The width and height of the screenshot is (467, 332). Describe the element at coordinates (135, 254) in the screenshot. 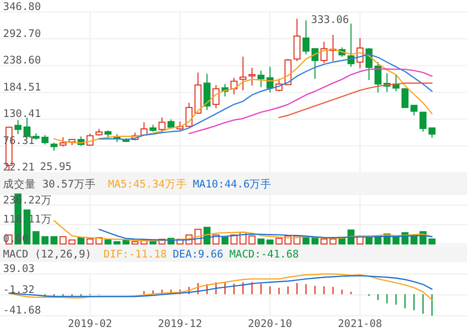

I see `text: DIF:-11.18` at that location.